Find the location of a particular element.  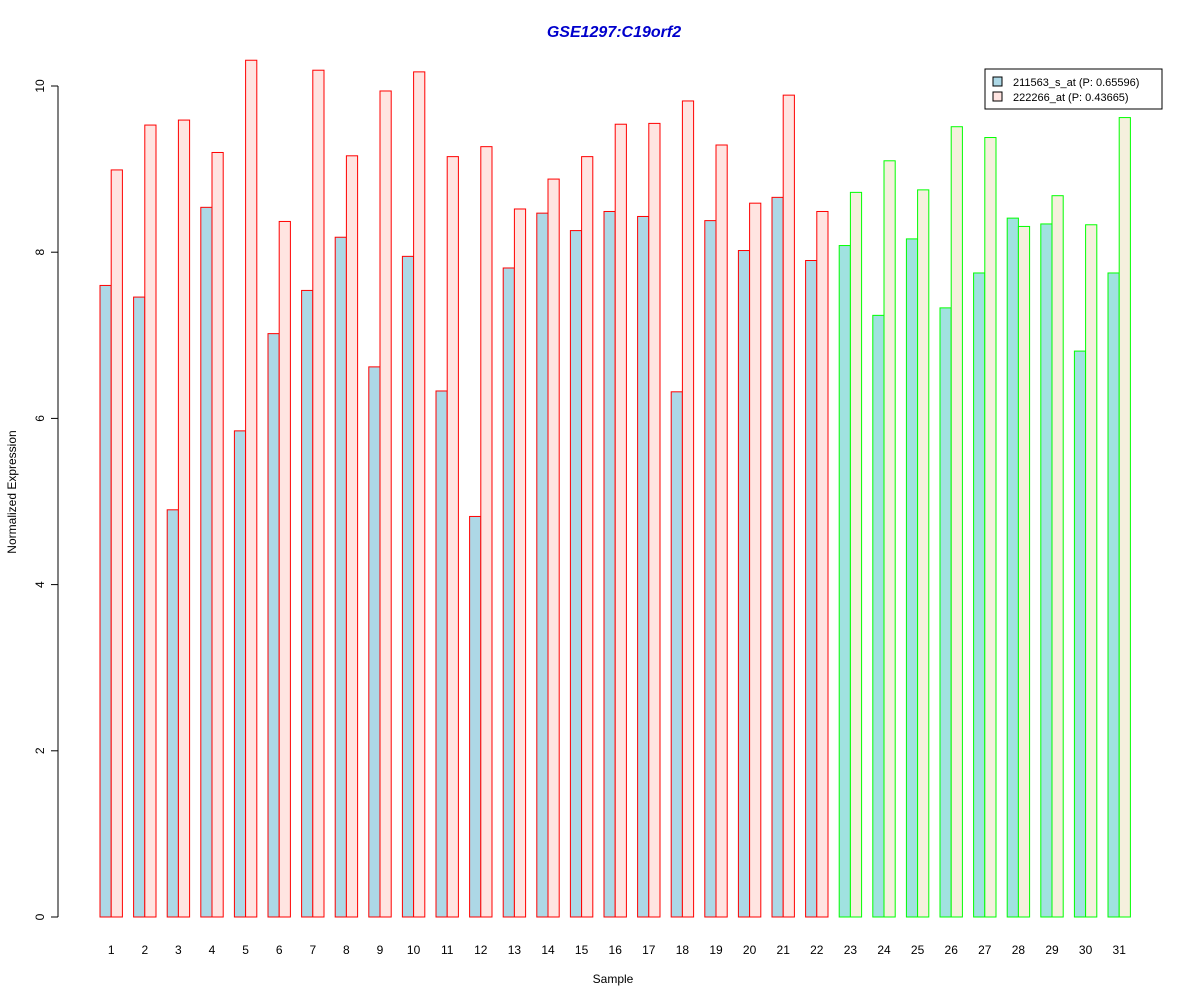

x-tick-label: 17 is located at coordinates (649, 950).